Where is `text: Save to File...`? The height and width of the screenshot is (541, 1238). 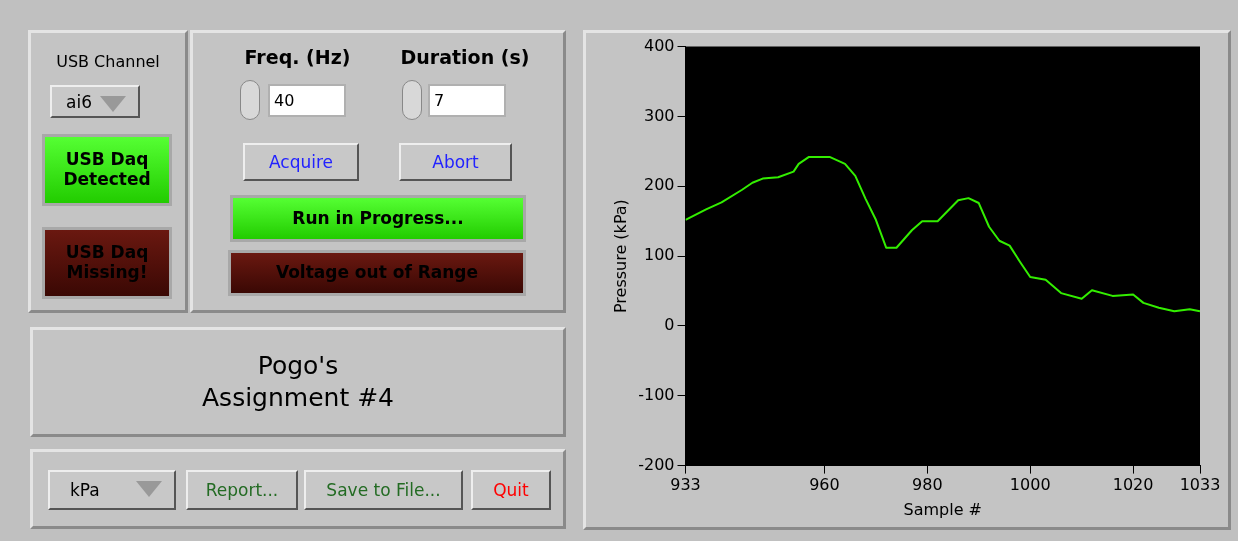 text: Save to File... is located at coordinates (383, 490).